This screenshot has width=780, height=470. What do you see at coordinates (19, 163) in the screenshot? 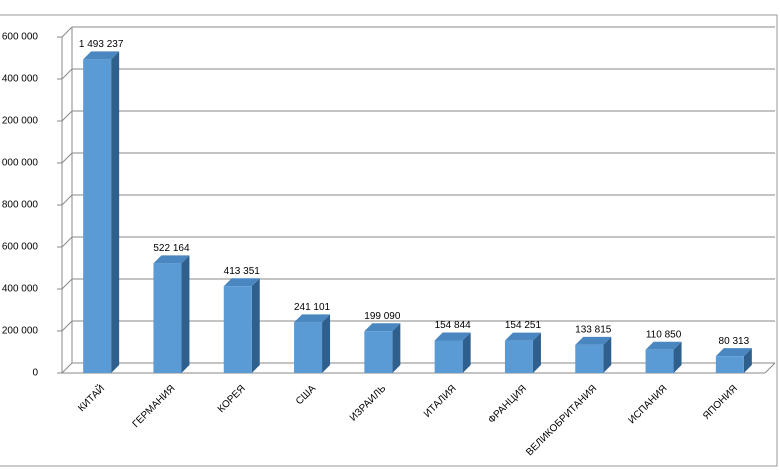
I see `y-tick-label: 1 000 000` at bounding box center [19, 163].